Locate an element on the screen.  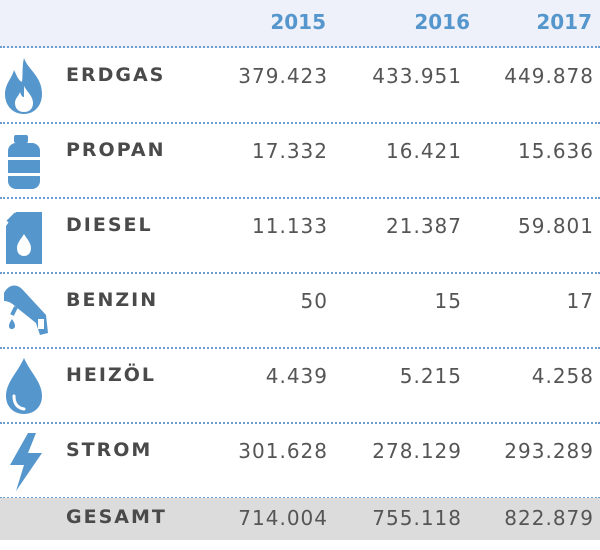
cell-2016: 5.215 is located at coordinates (430, 376).